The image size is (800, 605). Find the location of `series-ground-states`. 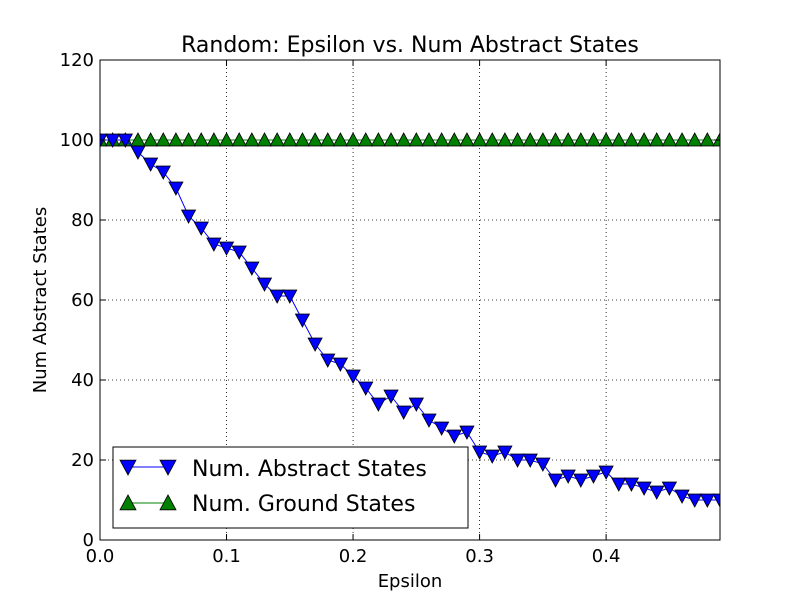

series-ground-states is located at coordinates (410, 139).